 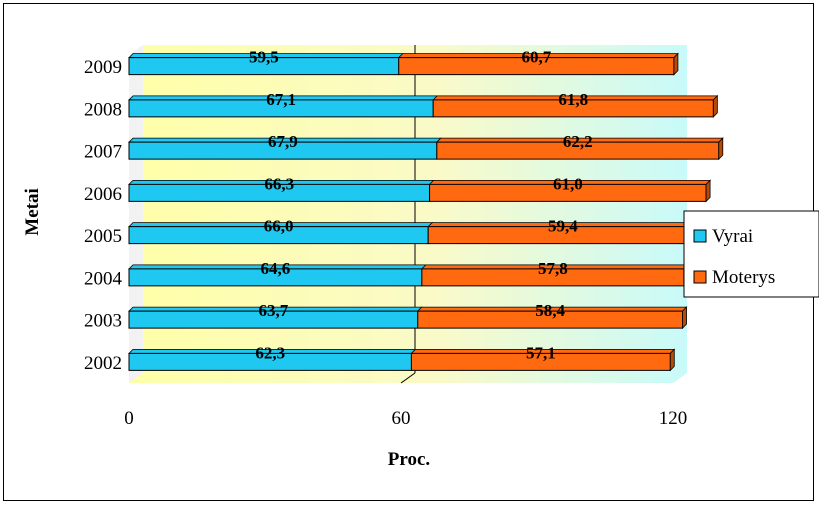 What do you see at coordinates (103, 194) in the screenshot?
I see `y-tick-2006: 2006` at bounding box center [103, 194].